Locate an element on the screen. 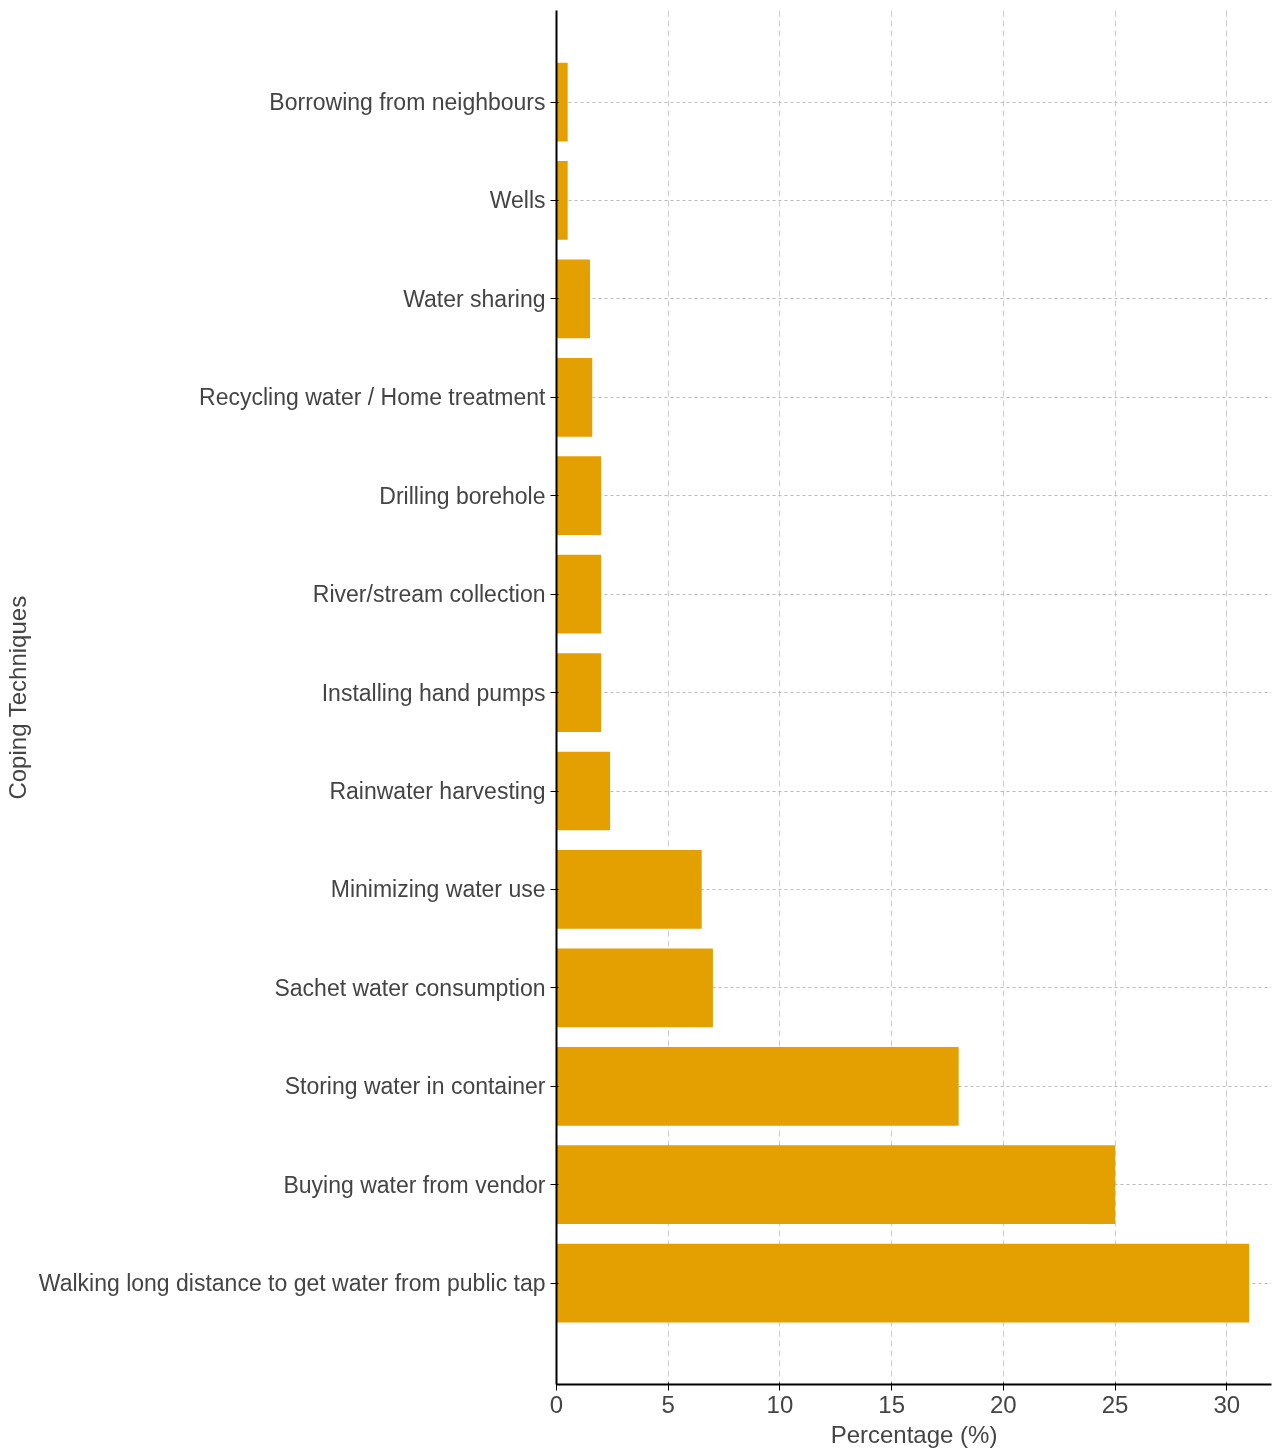 The width and height of the screenshot is (1273, 1456). y-tick-label: Recycling water / Home treatment is located at coordinates (373, 397).